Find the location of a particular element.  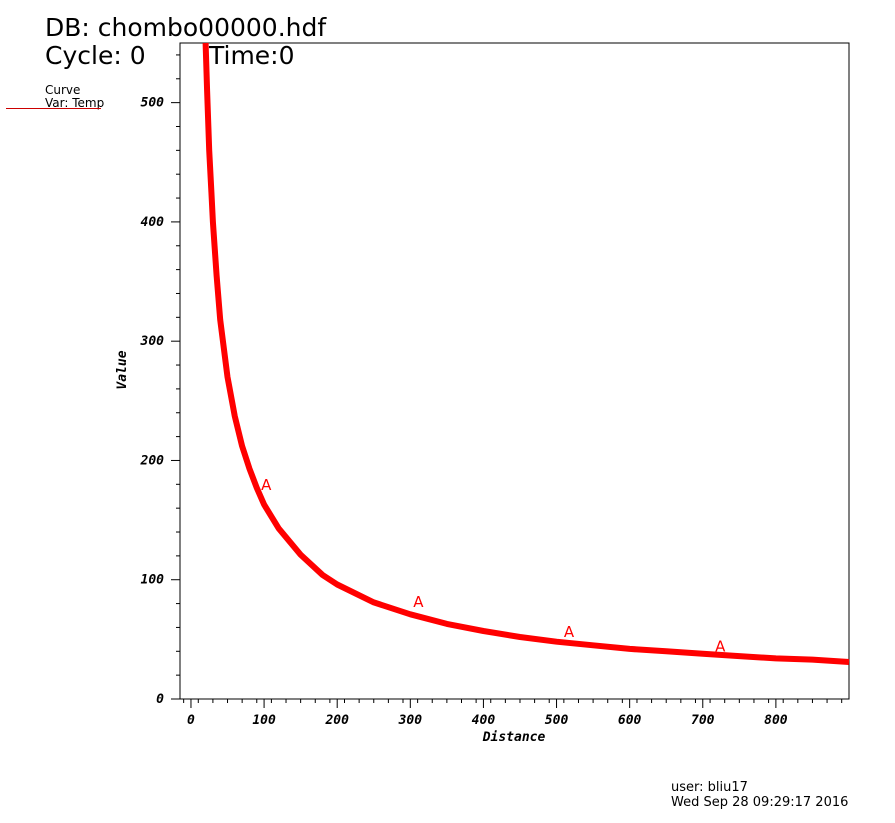

legend-swatch is located at coordinates (53, 108).